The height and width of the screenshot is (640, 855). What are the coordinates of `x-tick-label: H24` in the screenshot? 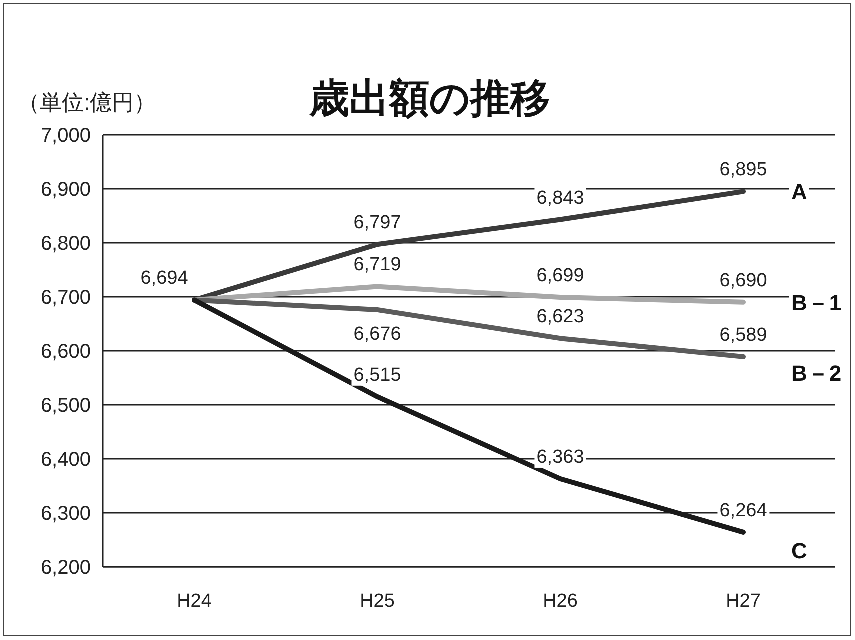 It's located at (194, 601).